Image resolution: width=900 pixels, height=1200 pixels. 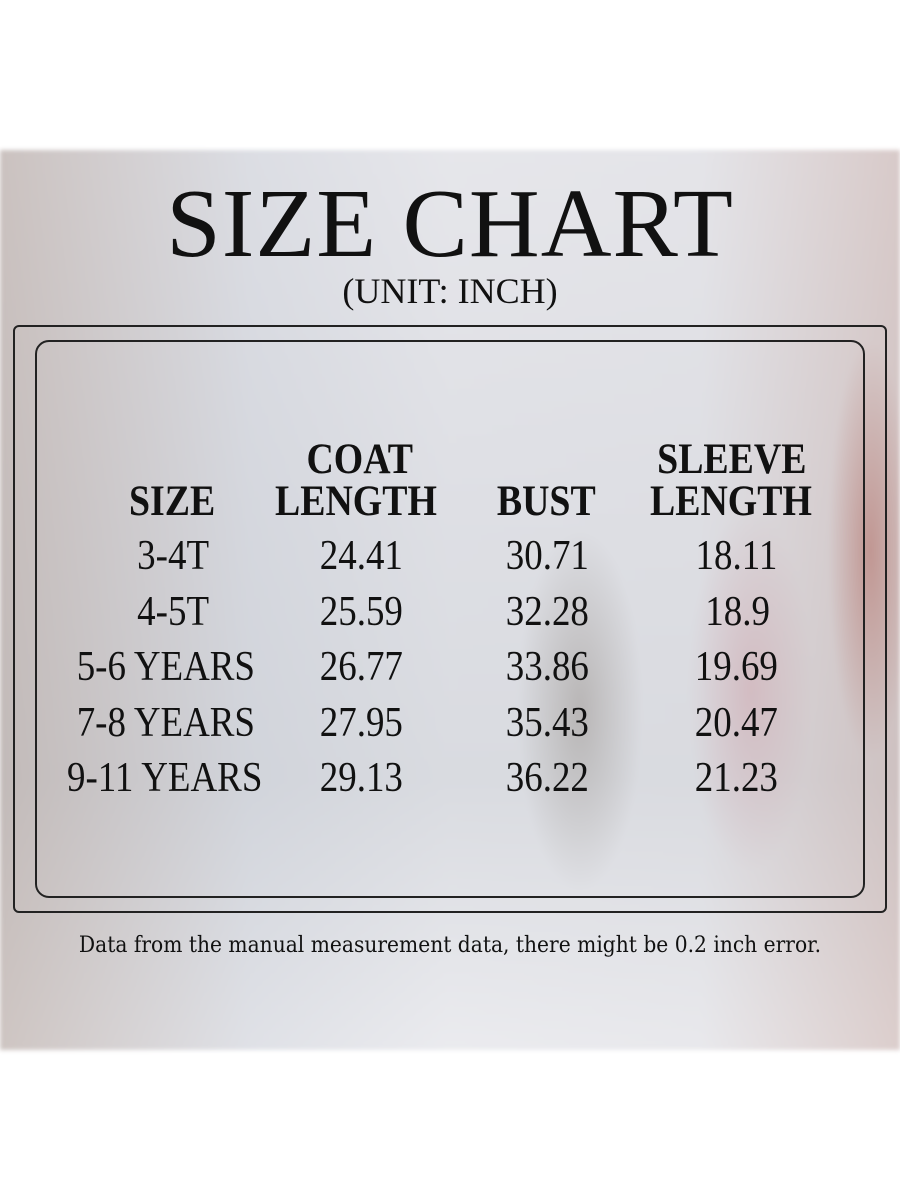 I want to click on table-cell: 24.41, so click(x=361, y=556).